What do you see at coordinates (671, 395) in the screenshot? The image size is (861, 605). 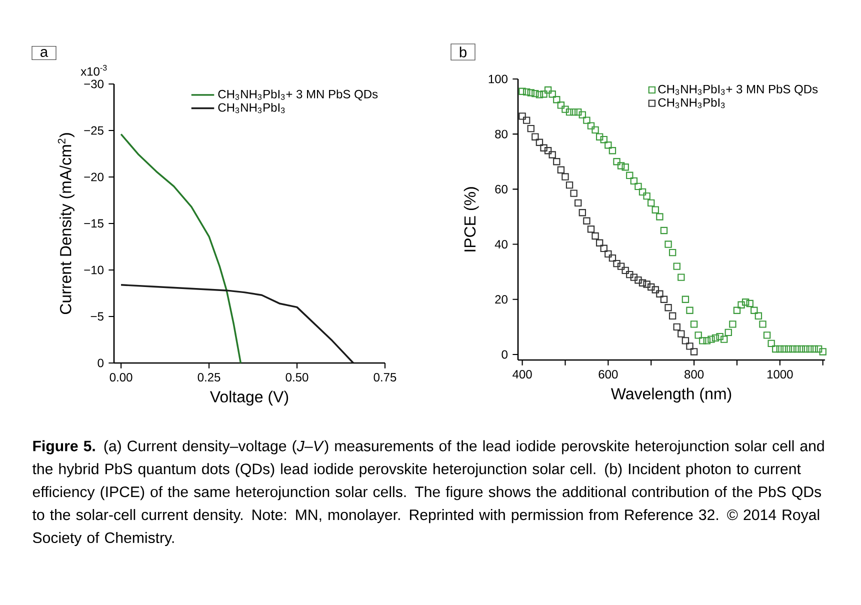 I see `x-axis-title: Wavelength (nm)` at bounding box center [671, 395].